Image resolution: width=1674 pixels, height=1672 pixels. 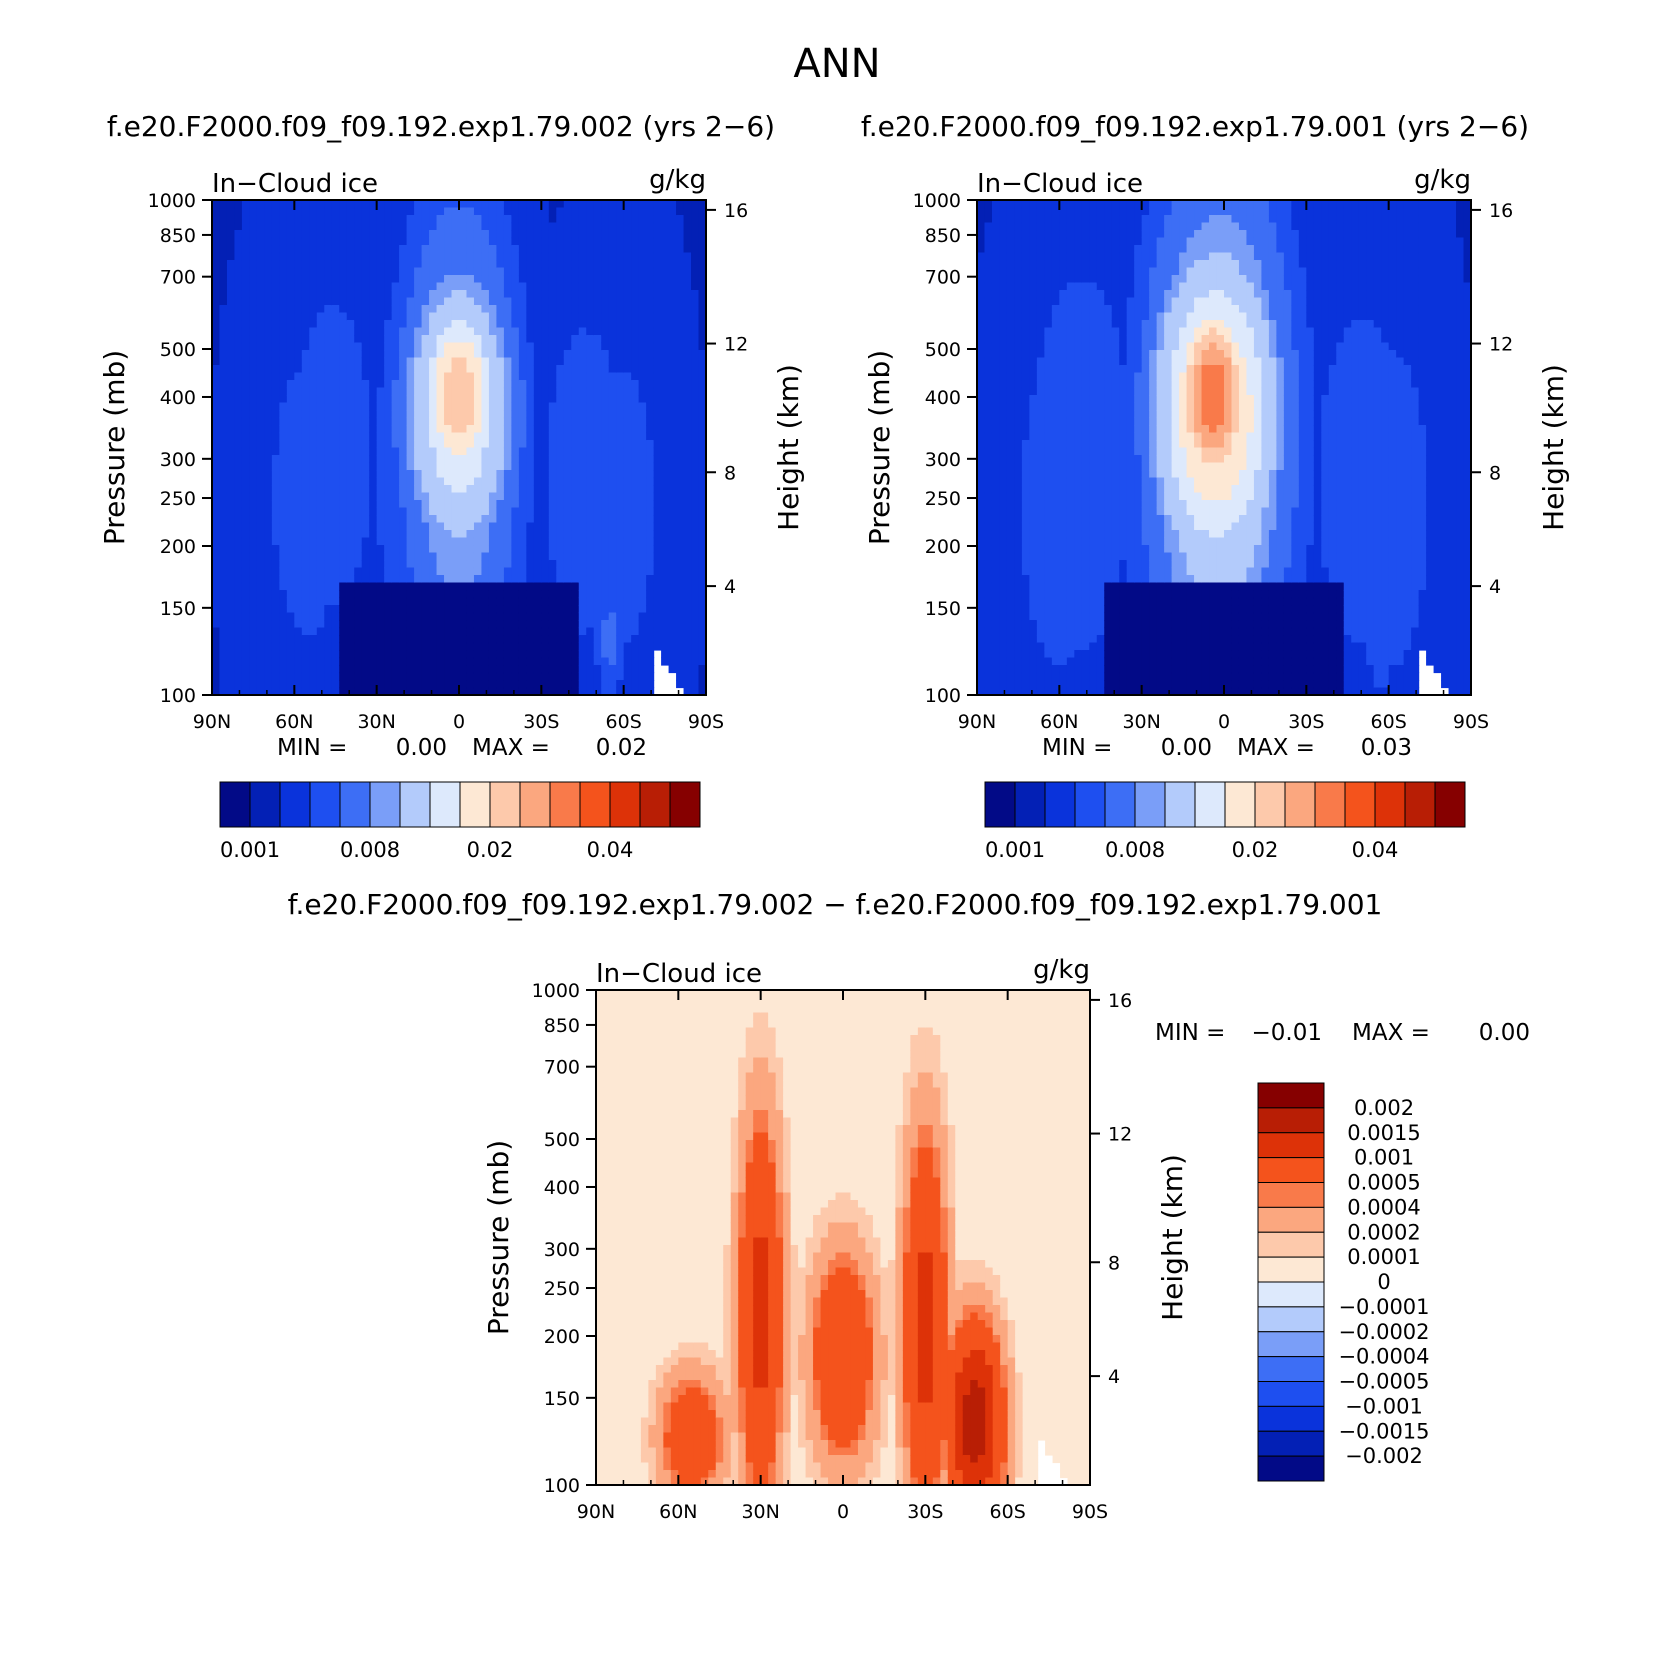 I want to click on y2-tick-label: 4, so click(x=730, y=587).